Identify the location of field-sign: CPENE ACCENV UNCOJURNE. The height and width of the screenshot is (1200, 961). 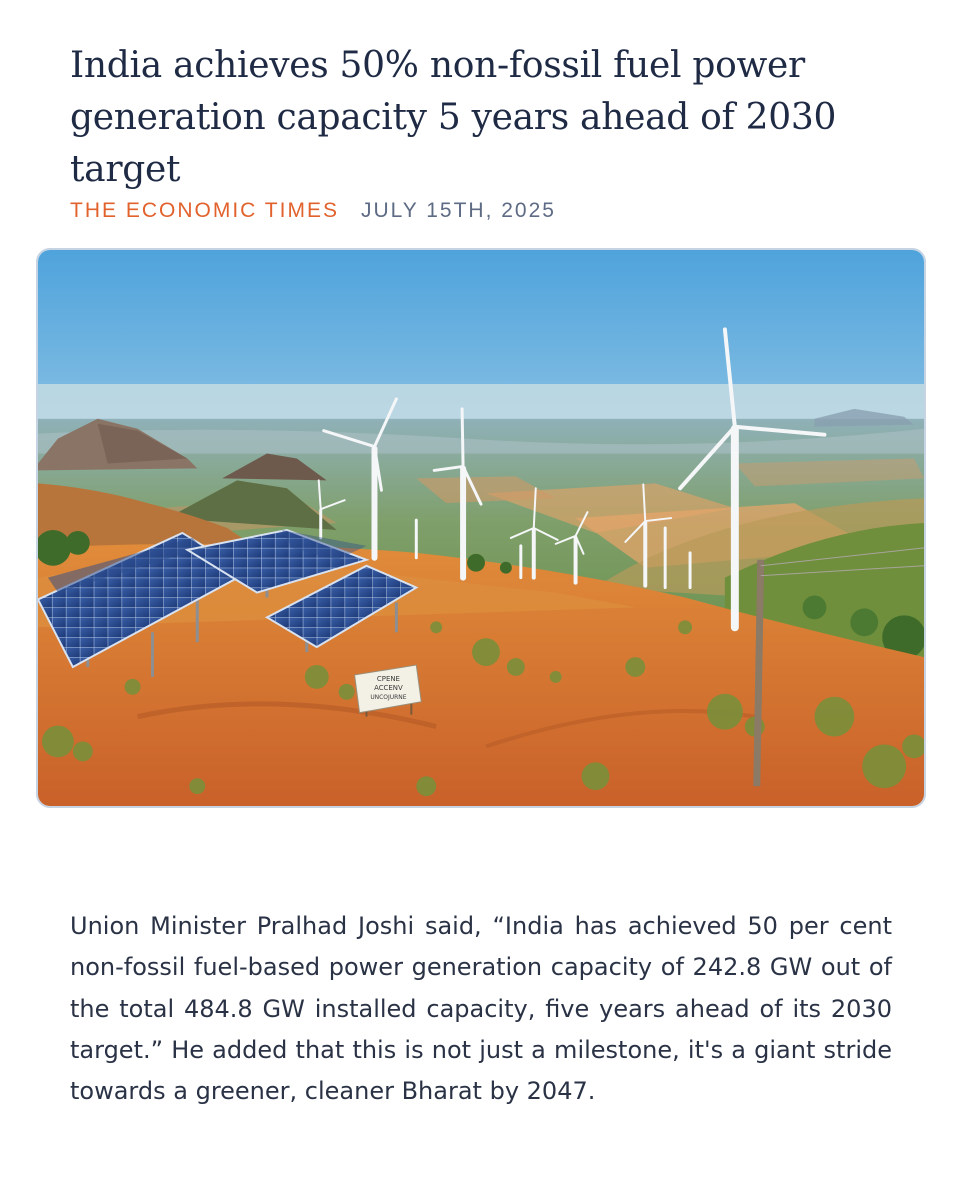
(388, 690).